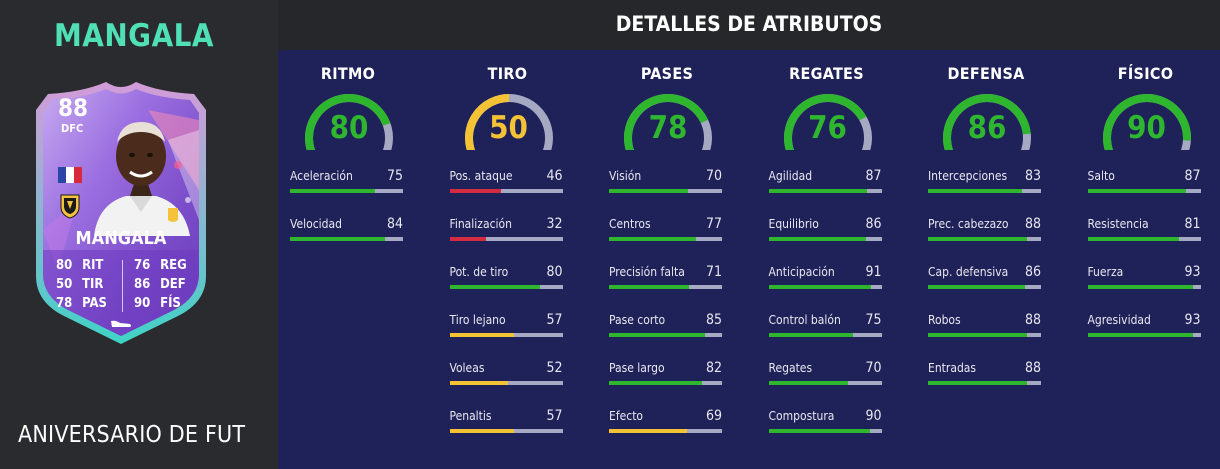 This screenshot has width=1220, height=469. Describe the element at coordinates (81, 303) in the screenshot. I see `card-stat: 78 PAS` at that location.